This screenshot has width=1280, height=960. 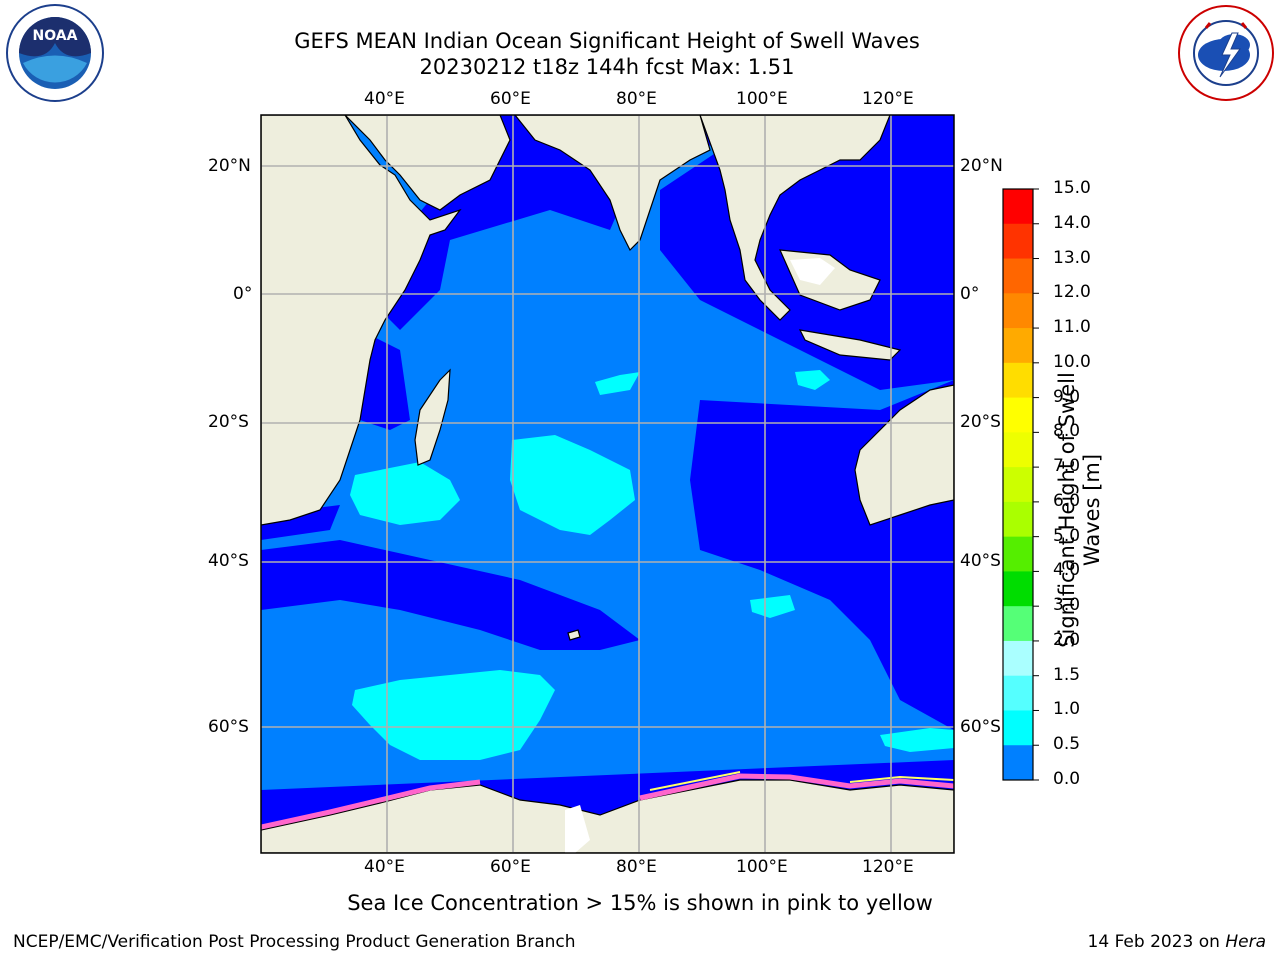 I want to click on lat-label-right-40s: 40°S, so click(x=980, y=561).